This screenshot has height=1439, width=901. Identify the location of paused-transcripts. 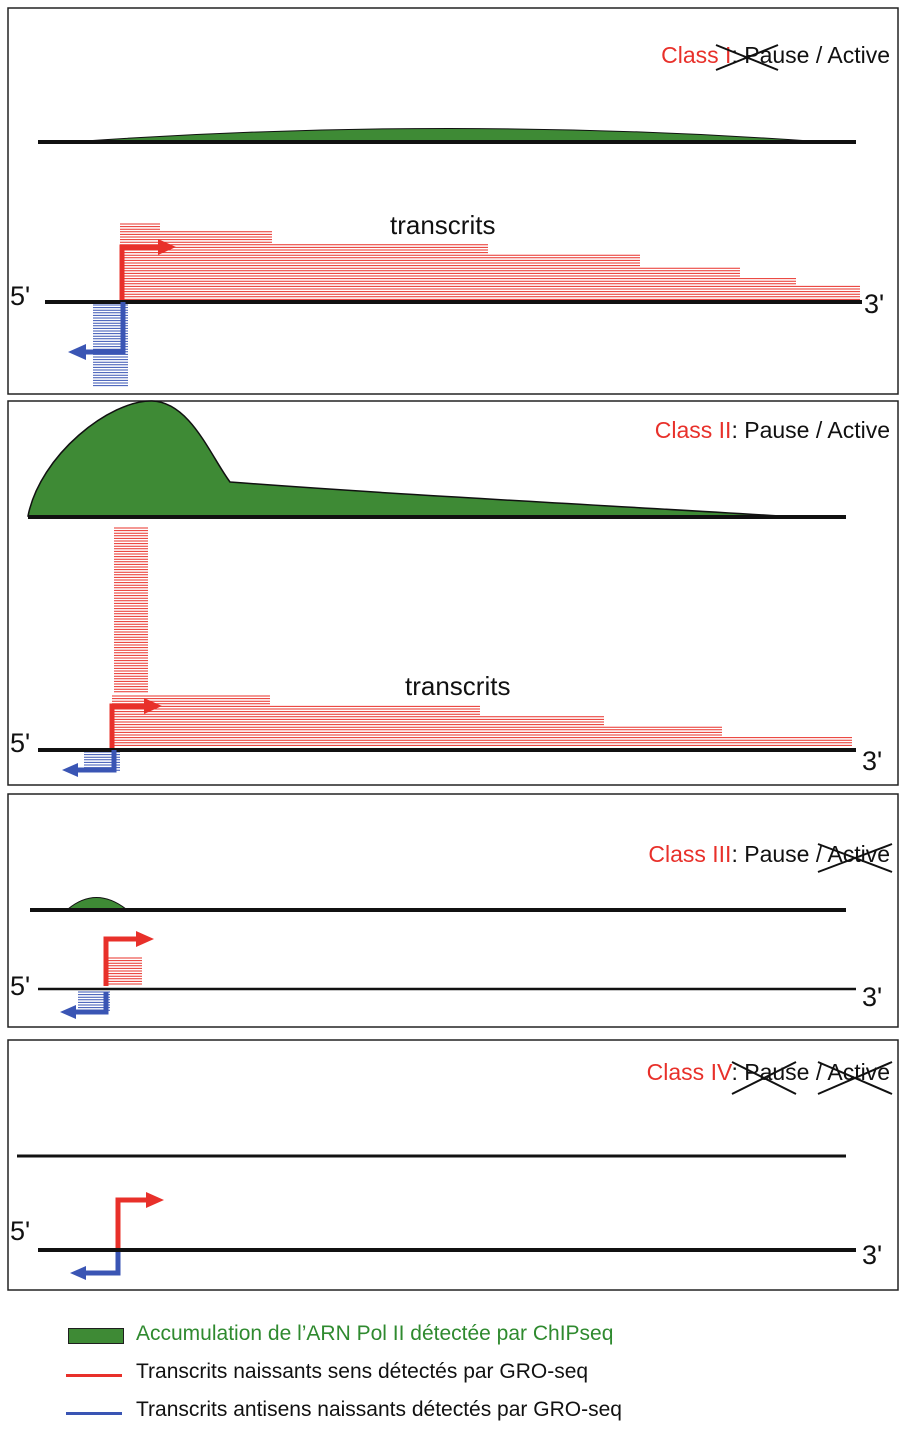
(131, 610).